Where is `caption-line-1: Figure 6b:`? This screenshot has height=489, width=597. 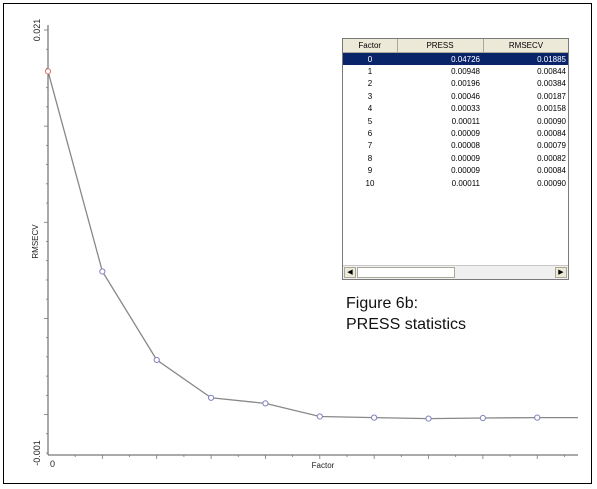 caption-line-1: Figure 6b: is located at coordinates (382, 303).